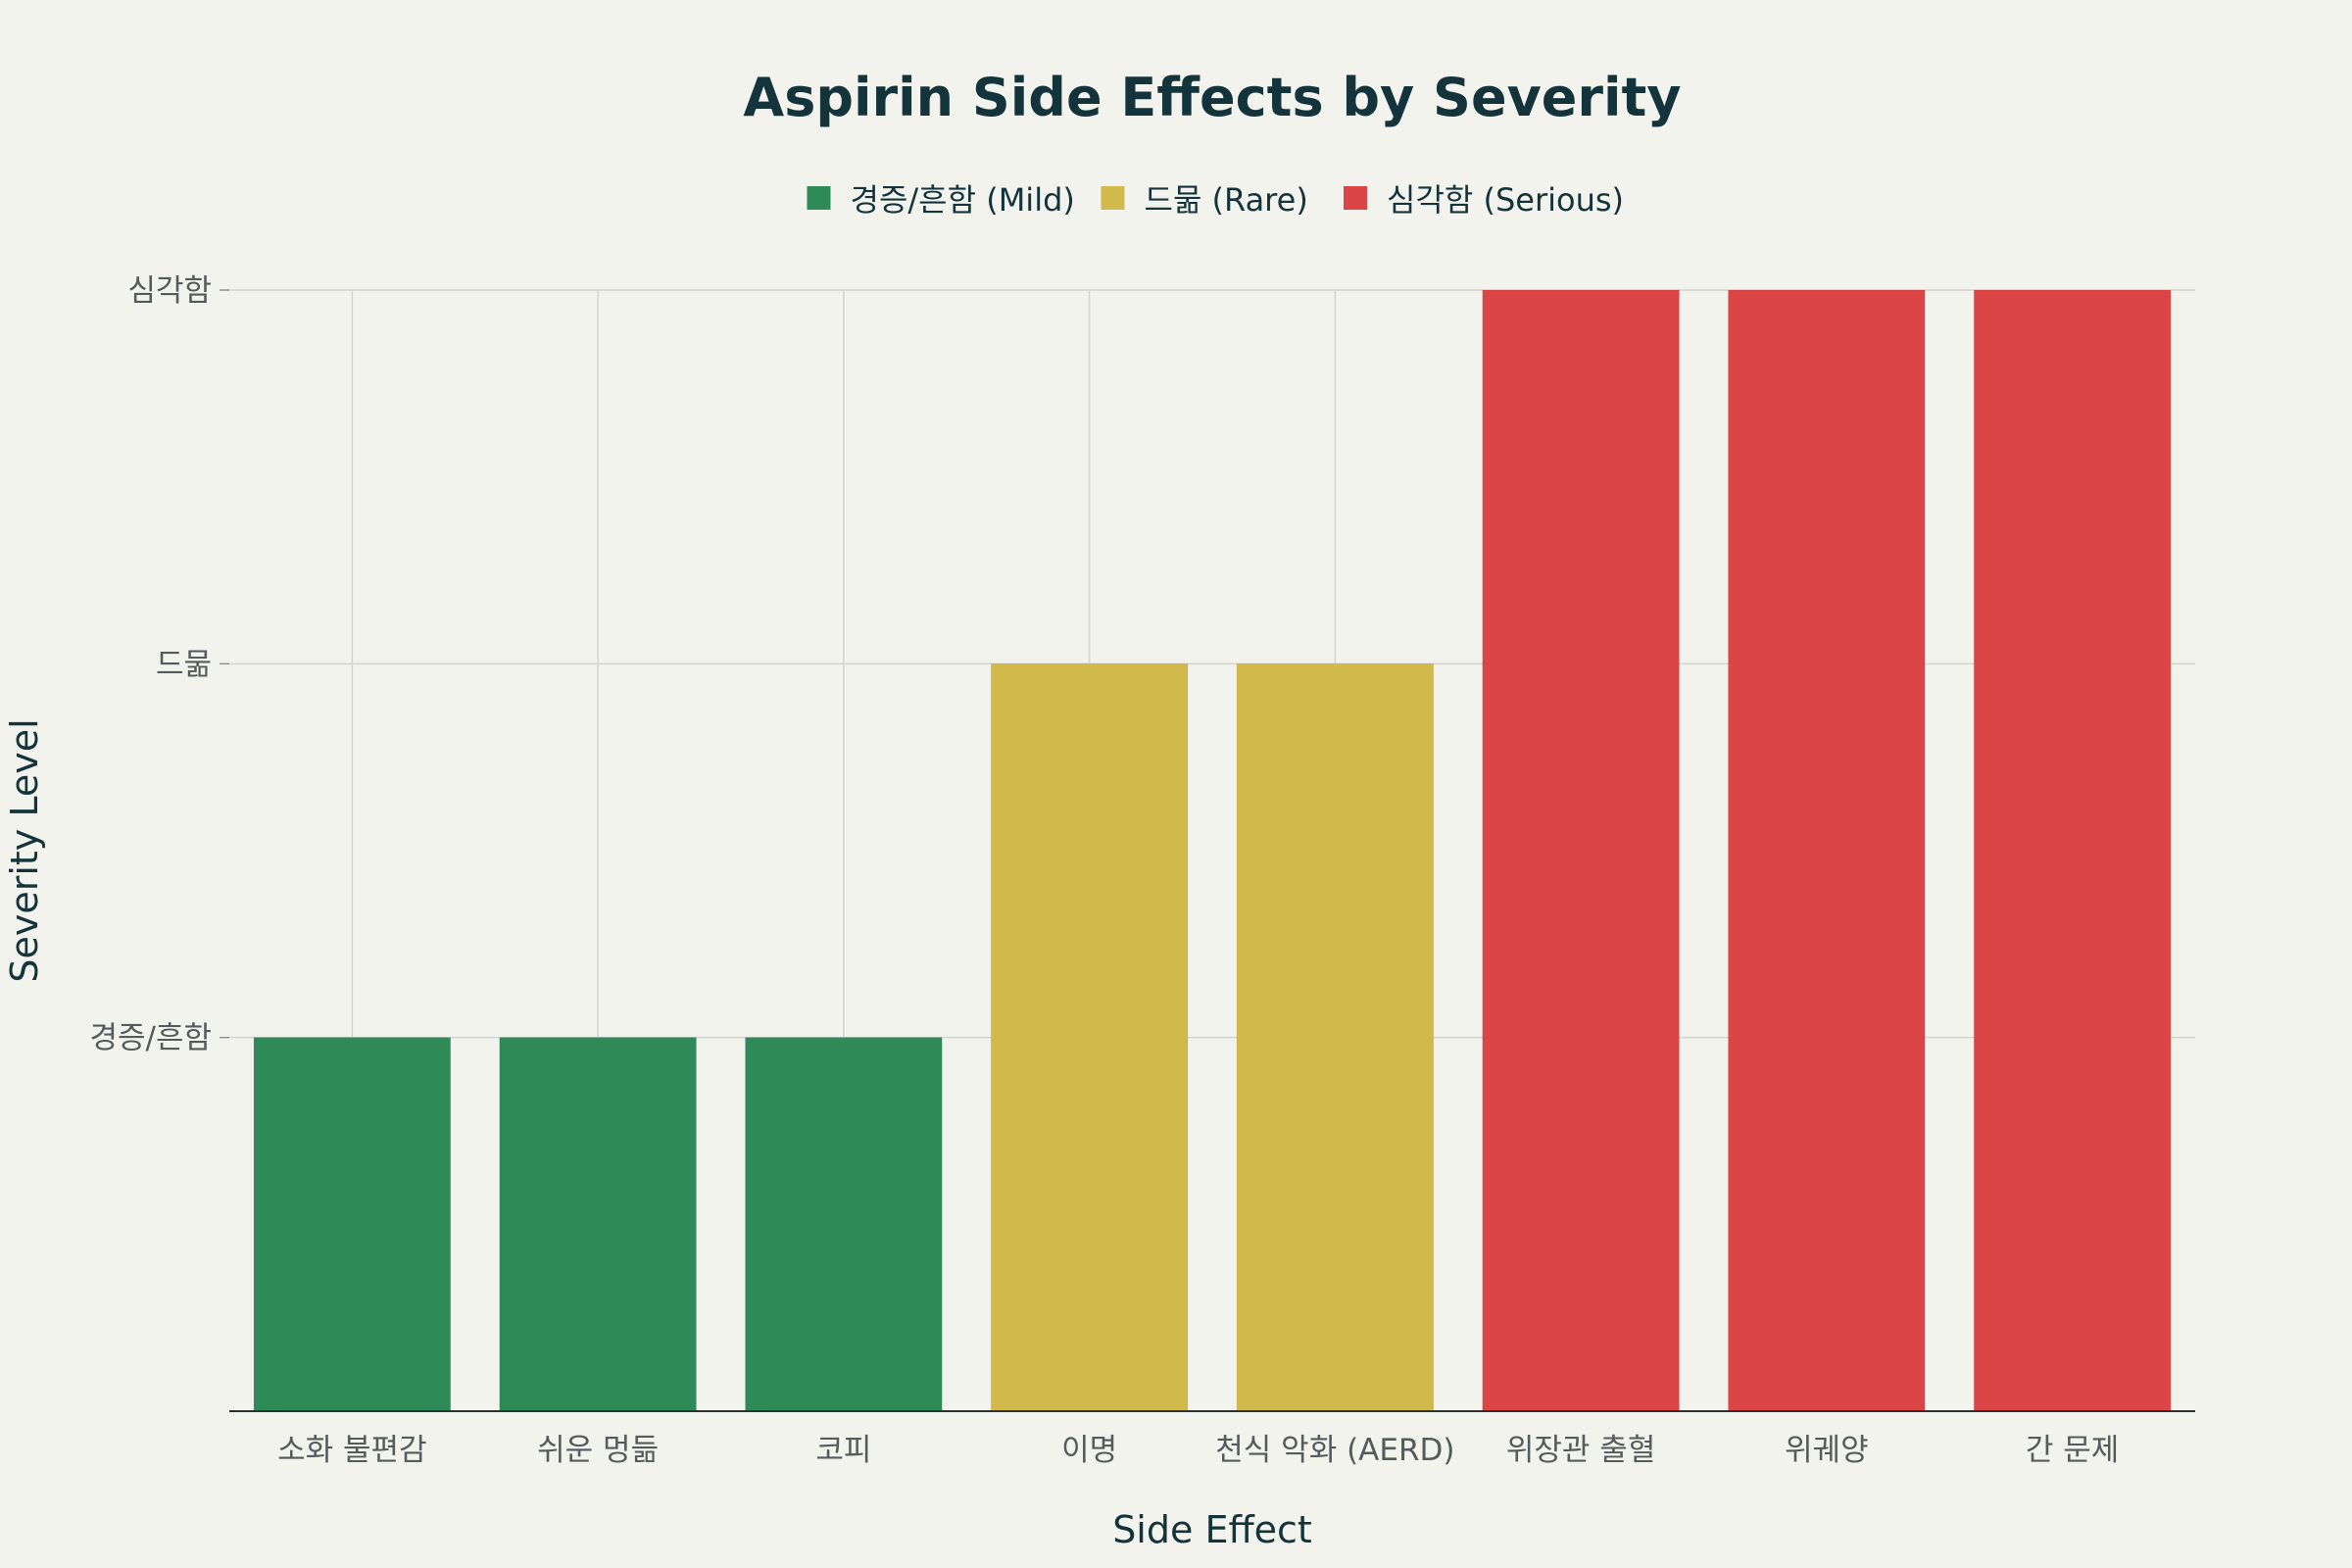 Image resolution: width=2352 pixels, height=1568 pixels. What do you see at coordinates (1334, 1450) in the screenshot?
I see `x-tick-label: 천식 악화 (AERD)` at bounding box center [1334, 1450].